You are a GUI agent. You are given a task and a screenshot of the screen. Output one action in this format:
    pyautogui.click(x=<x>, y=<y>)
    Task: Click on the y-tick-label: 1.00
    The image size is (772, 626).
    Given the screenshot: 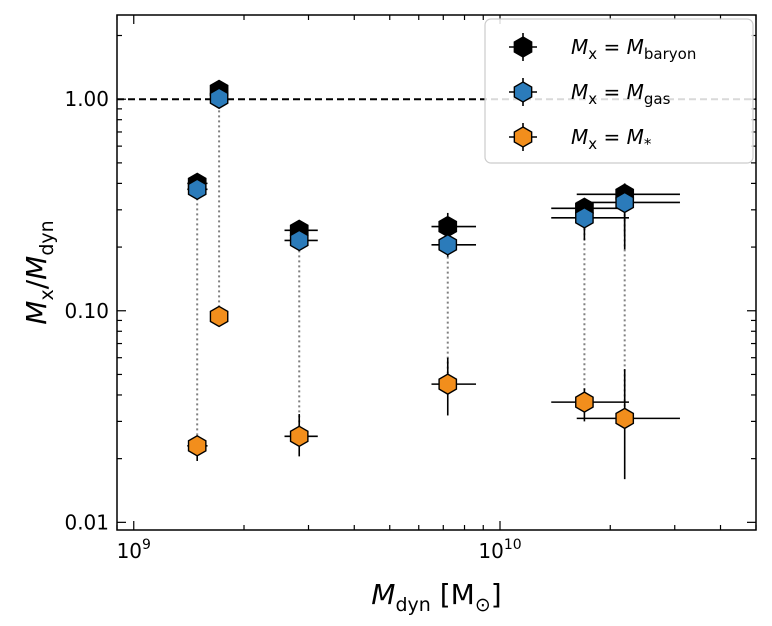 What is the action you would take?
    pyautogui.click(x=86, y=99)
    